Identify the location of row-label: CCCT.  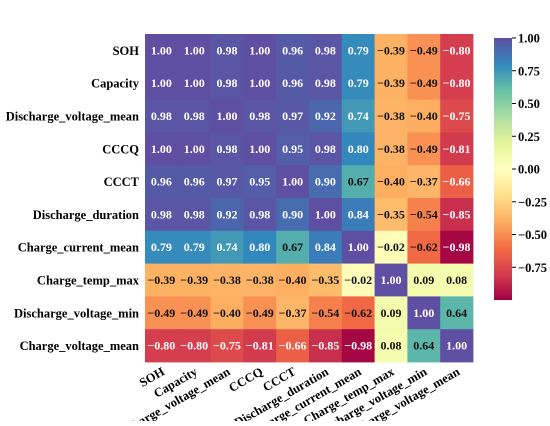
(122, 182).